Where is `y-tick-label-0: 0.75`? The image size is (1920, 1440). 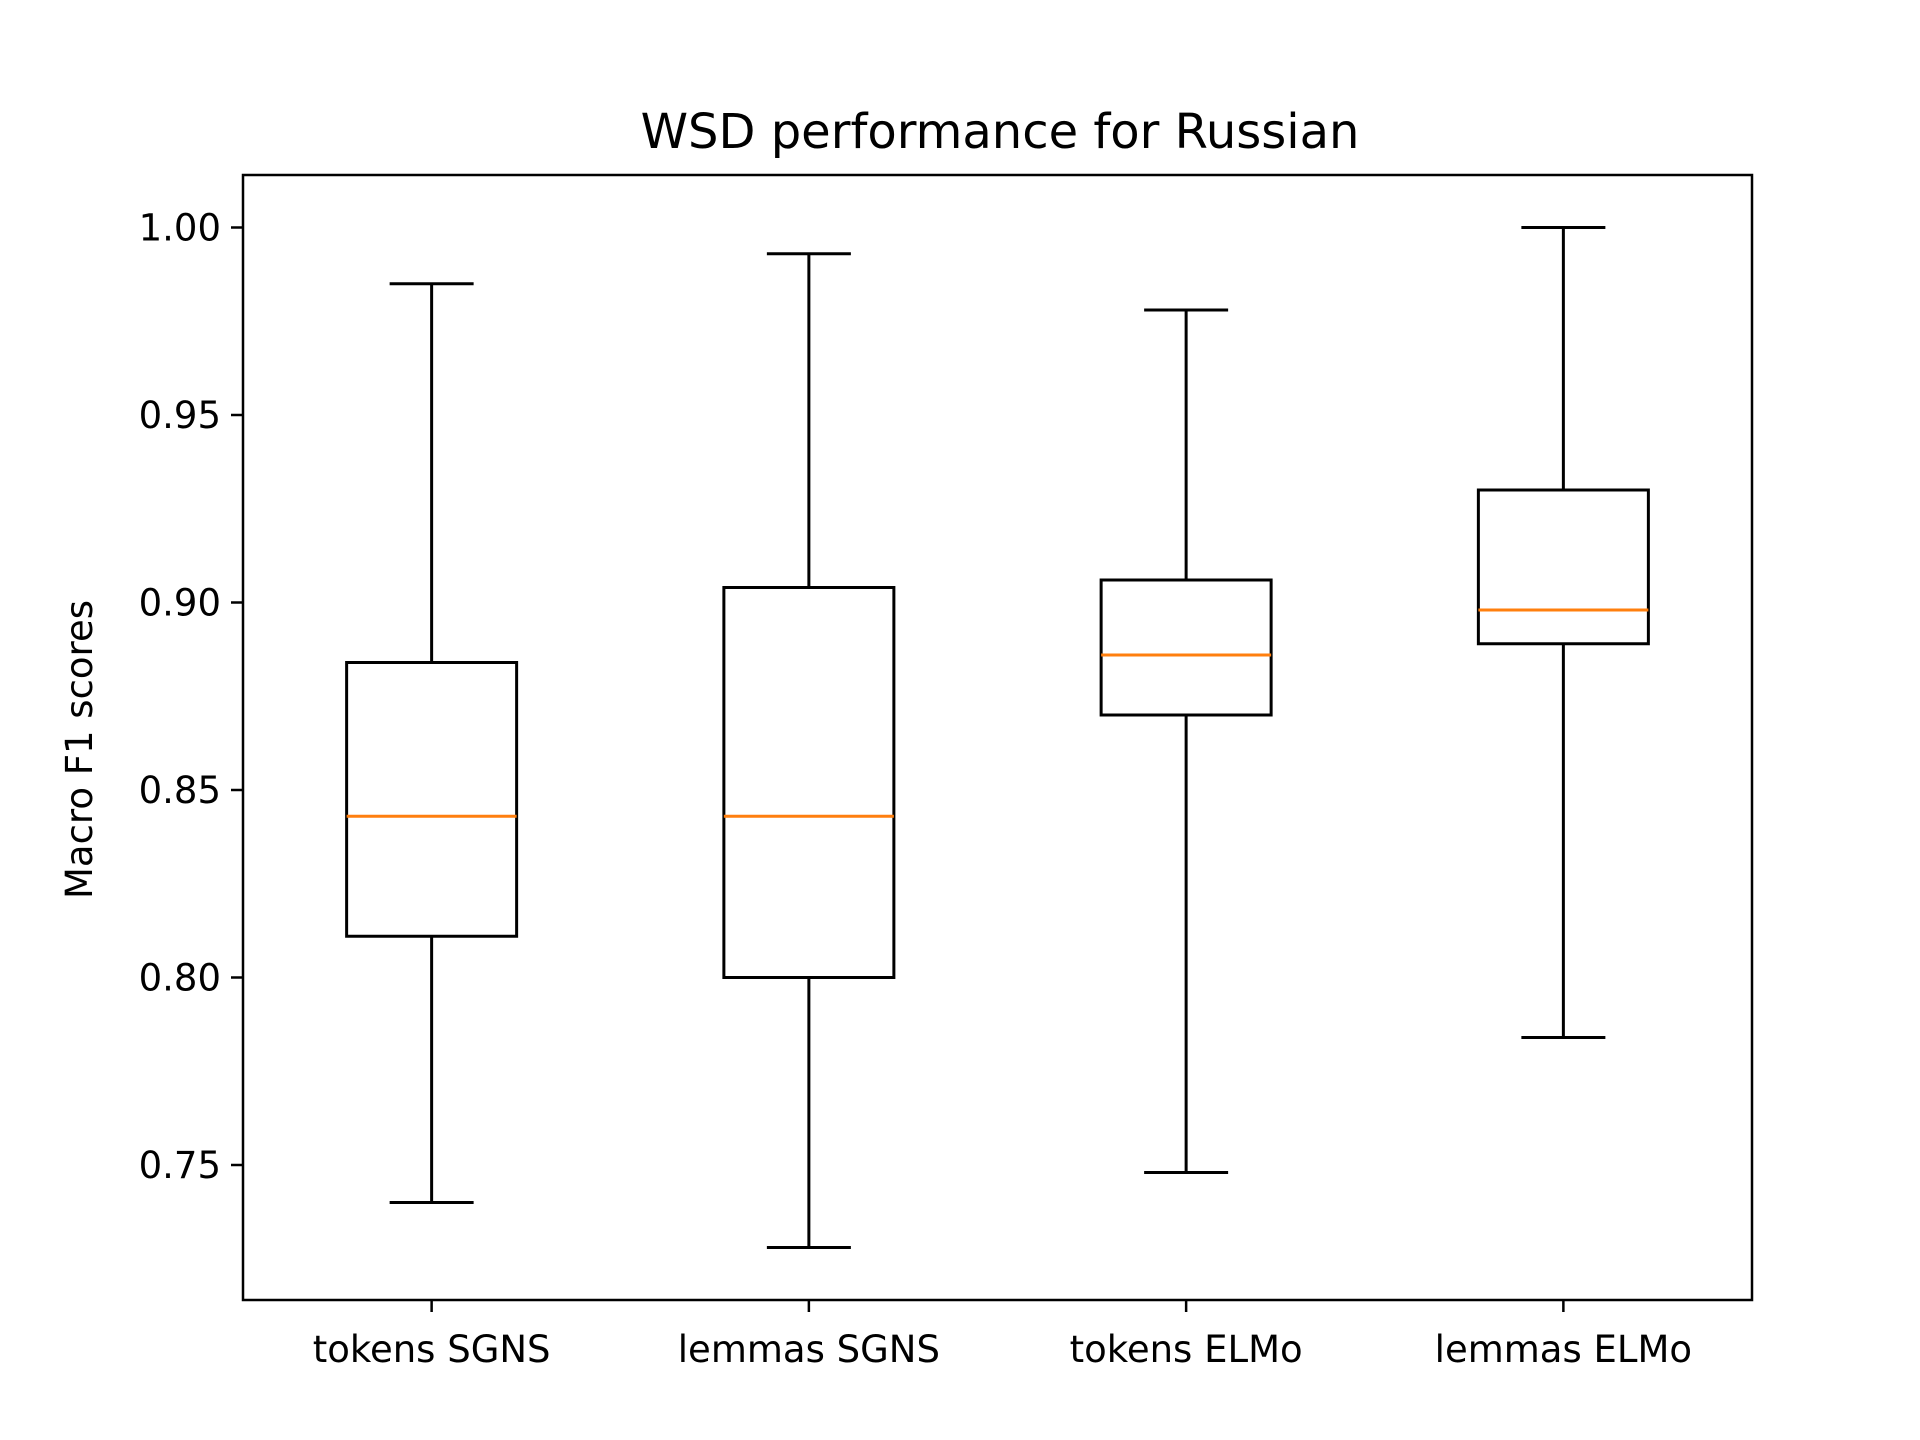
y-tick-label-0: 0.75 is located at coordinates (180, 1165).